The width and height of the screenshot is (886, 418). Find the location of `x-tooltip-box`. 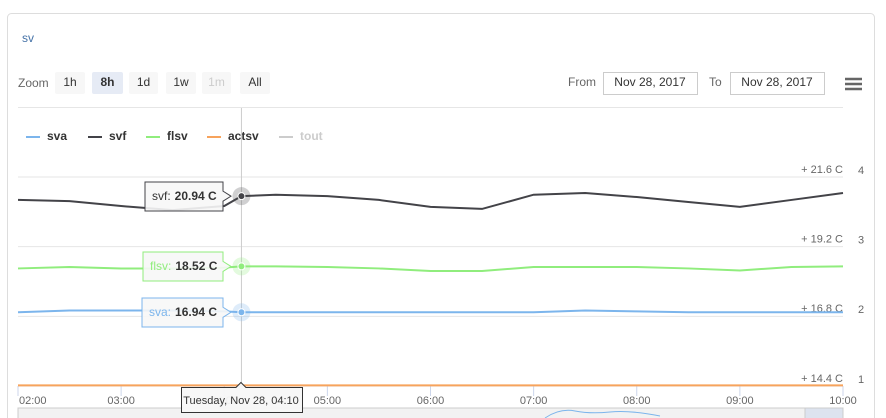

x-tooltip-box is located at coordinates (242, 397).